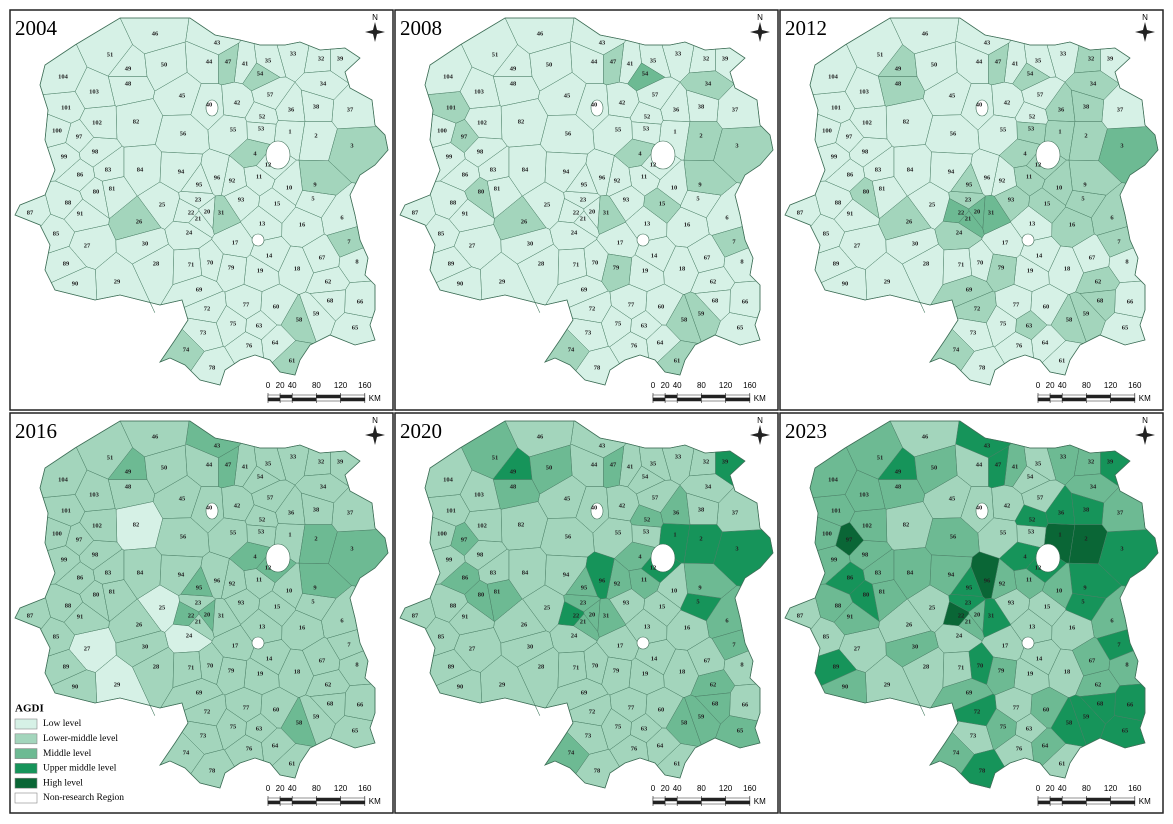  Describe the element at coordinates (221, 212) in the screenshot. I see `region-label: 31` at that location.